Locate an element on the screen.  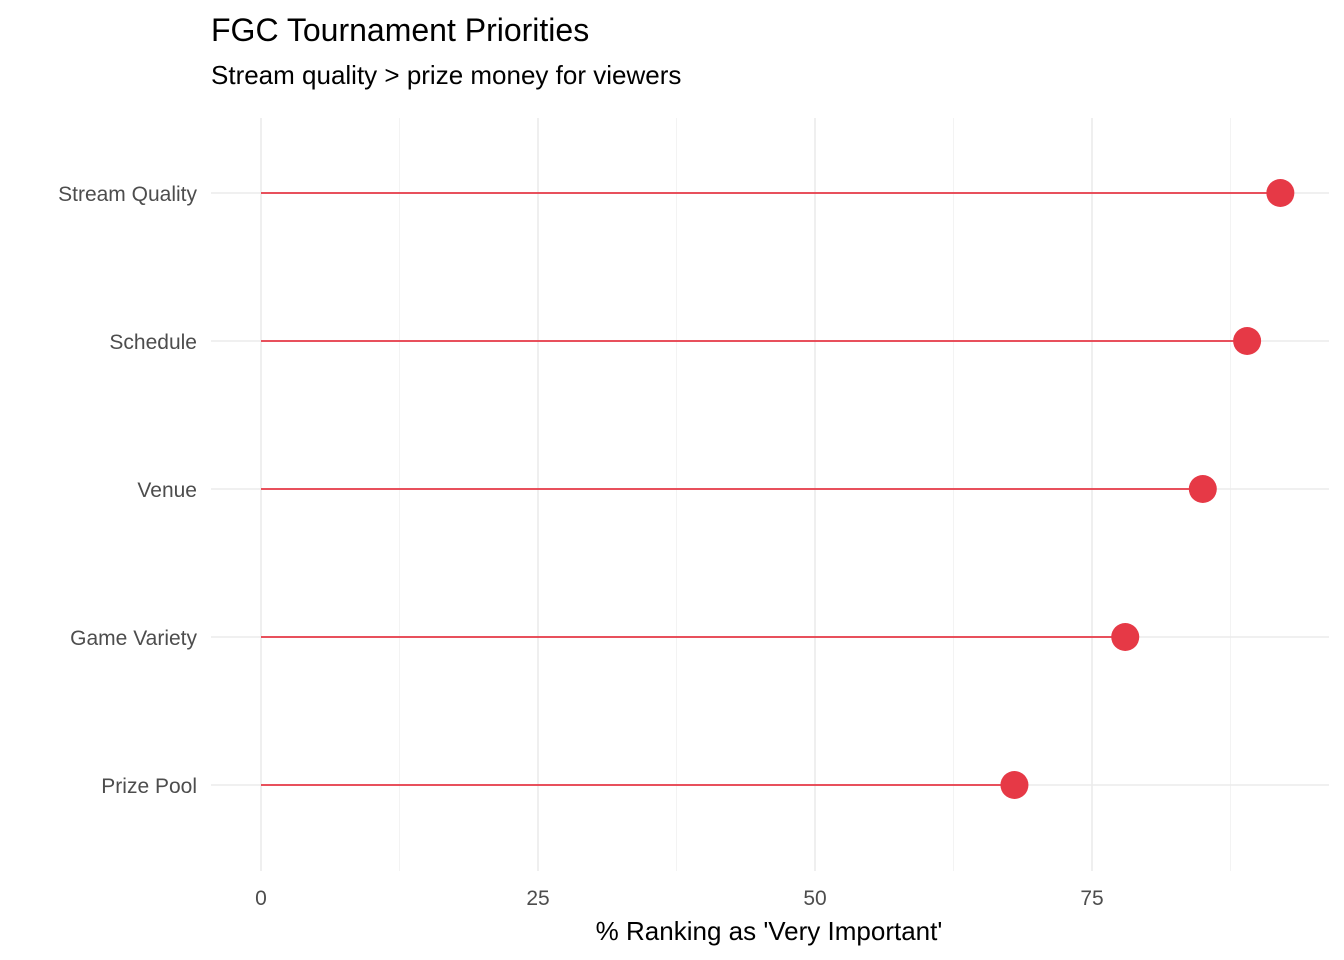
x-tick-label: 25 is located at coordinates (537, 898).